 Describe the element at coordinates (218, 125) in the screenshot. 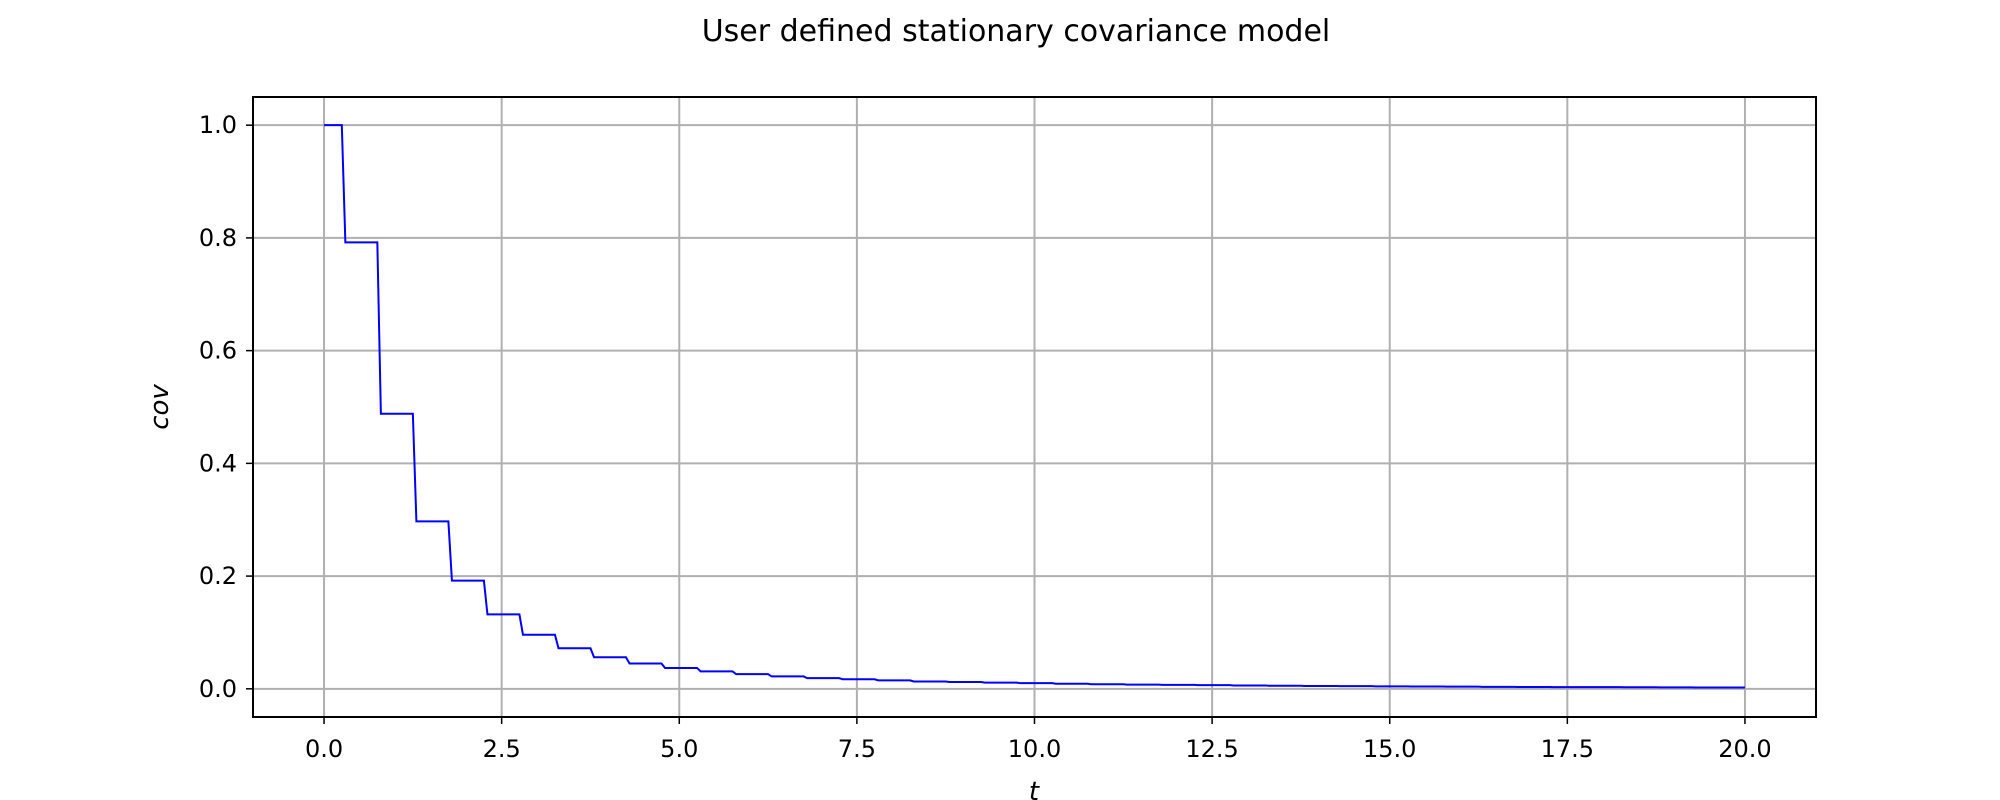

I see `y-tick-label: 1.0` at that location.